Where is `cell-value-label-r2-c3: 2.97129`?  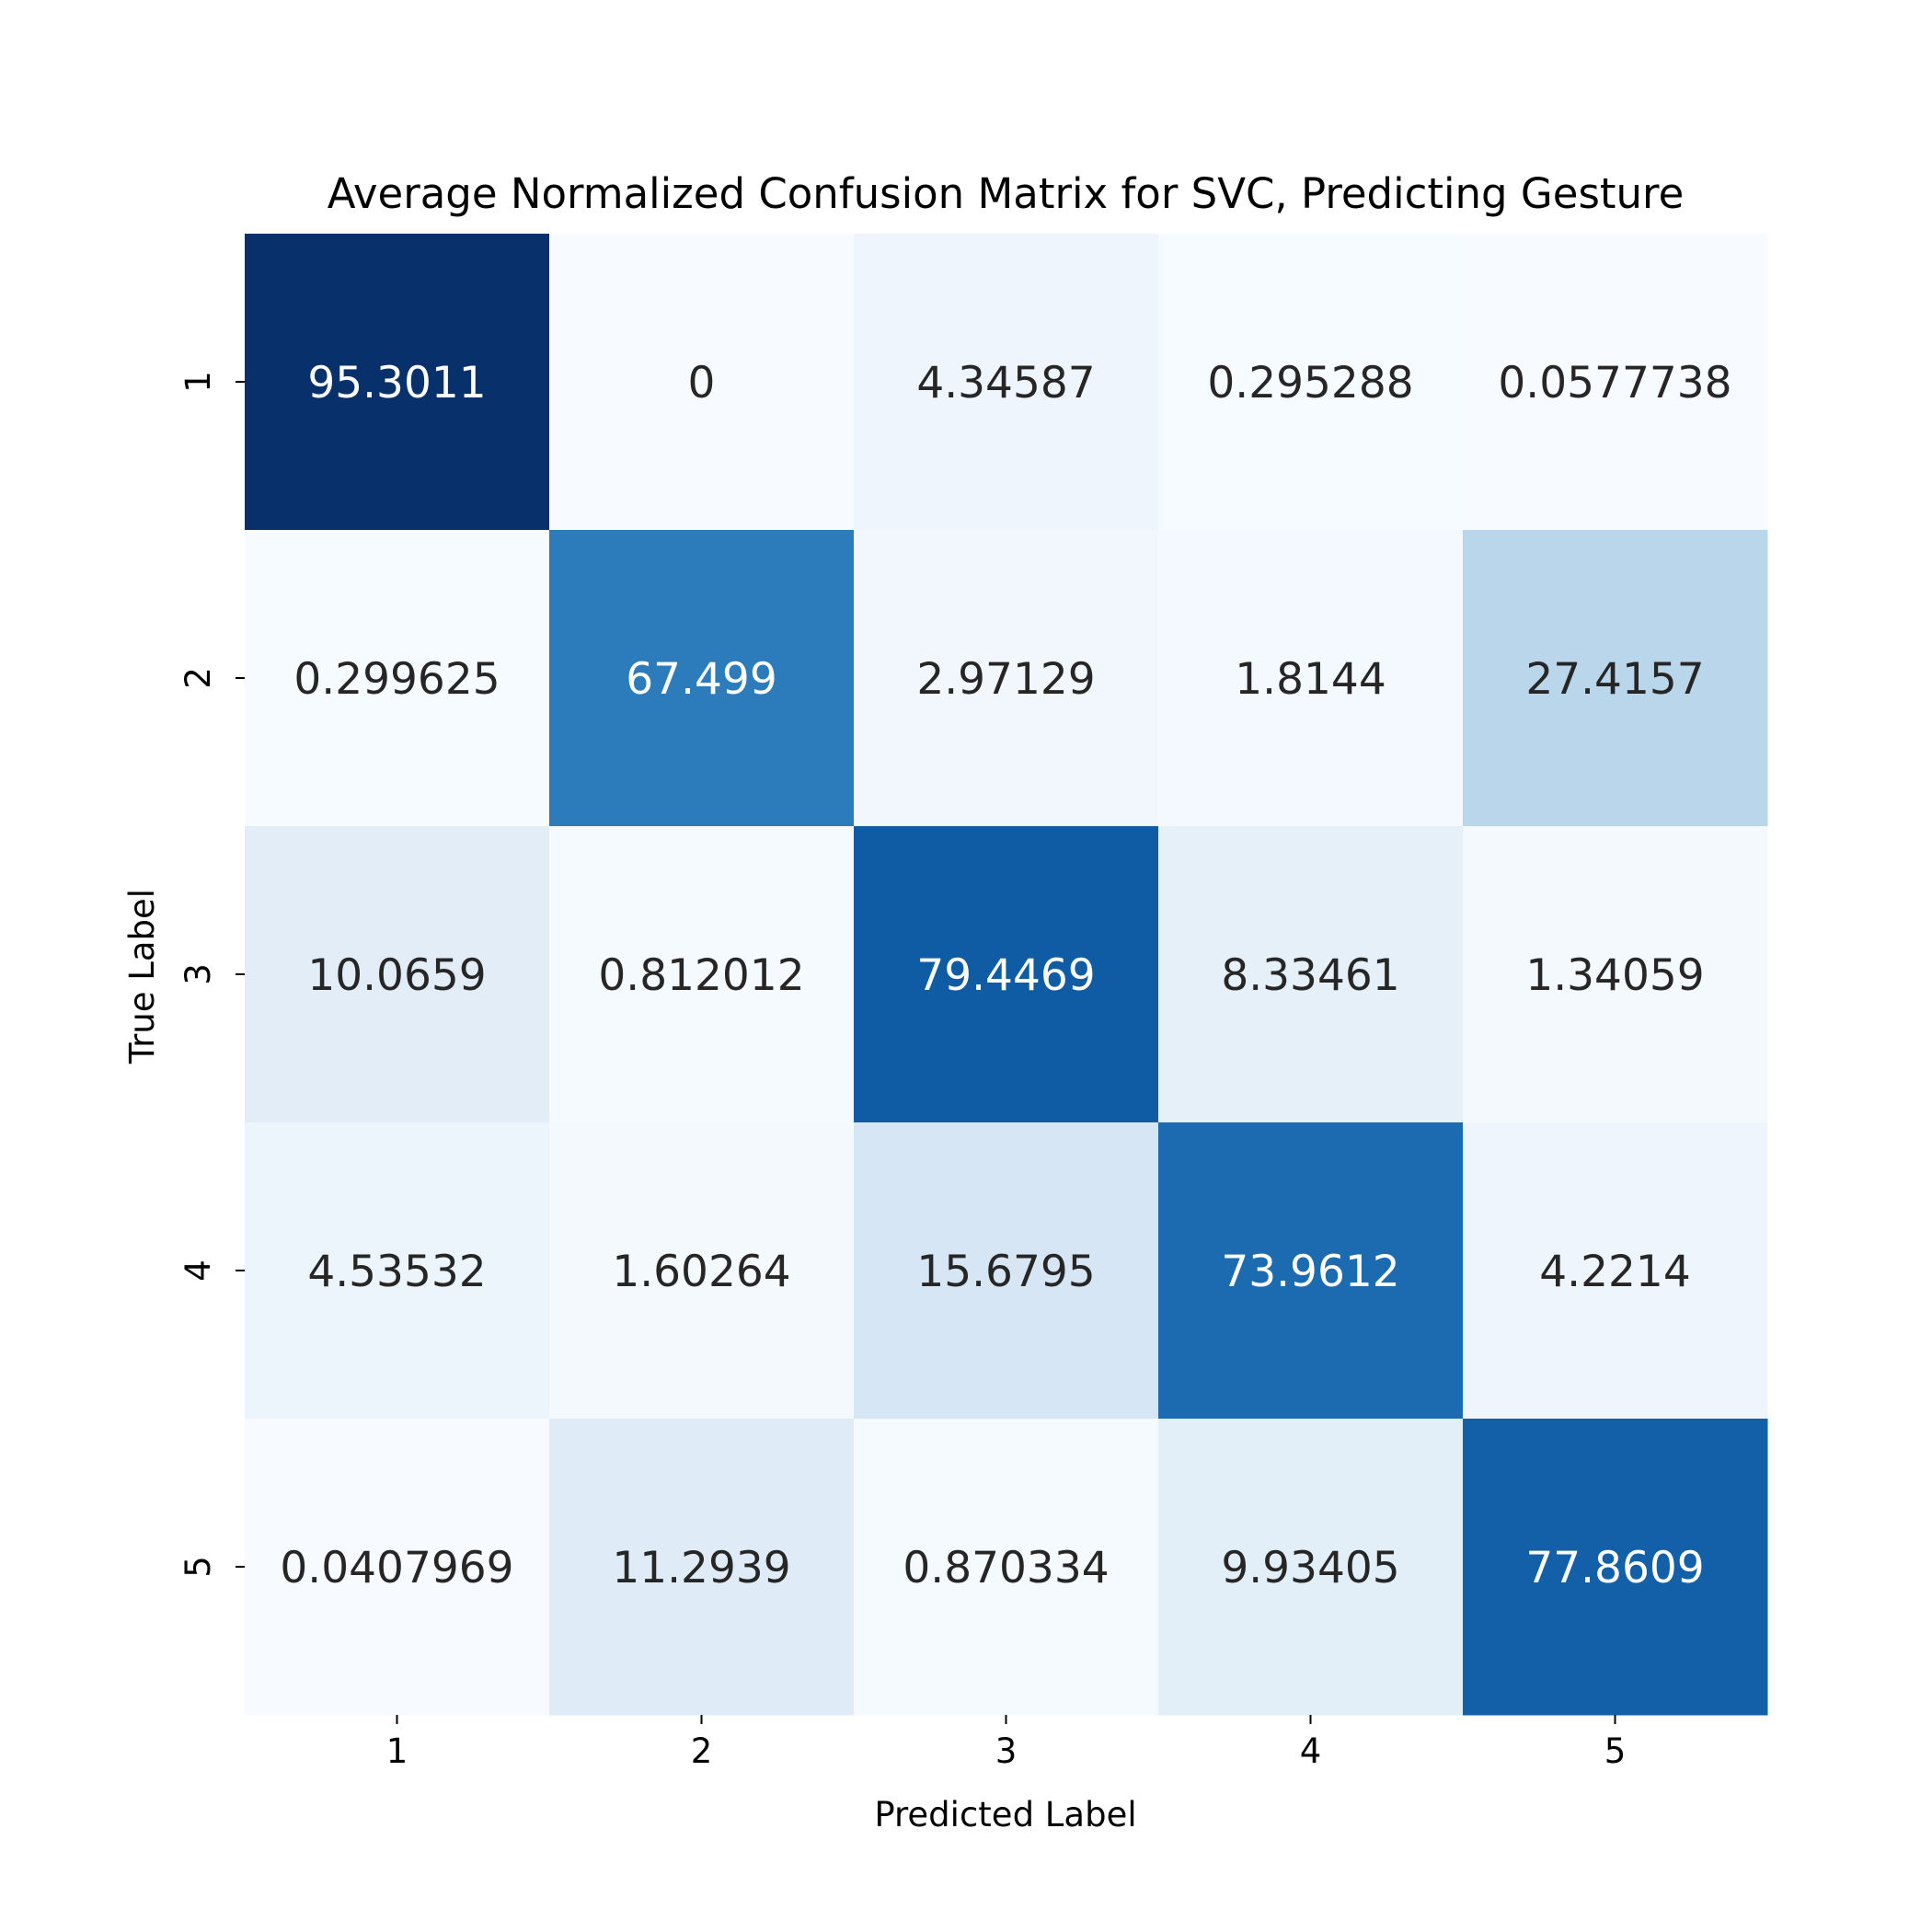
cell-value-label-r2-c3: 2.97129 is located at coordinates (1005, 679).